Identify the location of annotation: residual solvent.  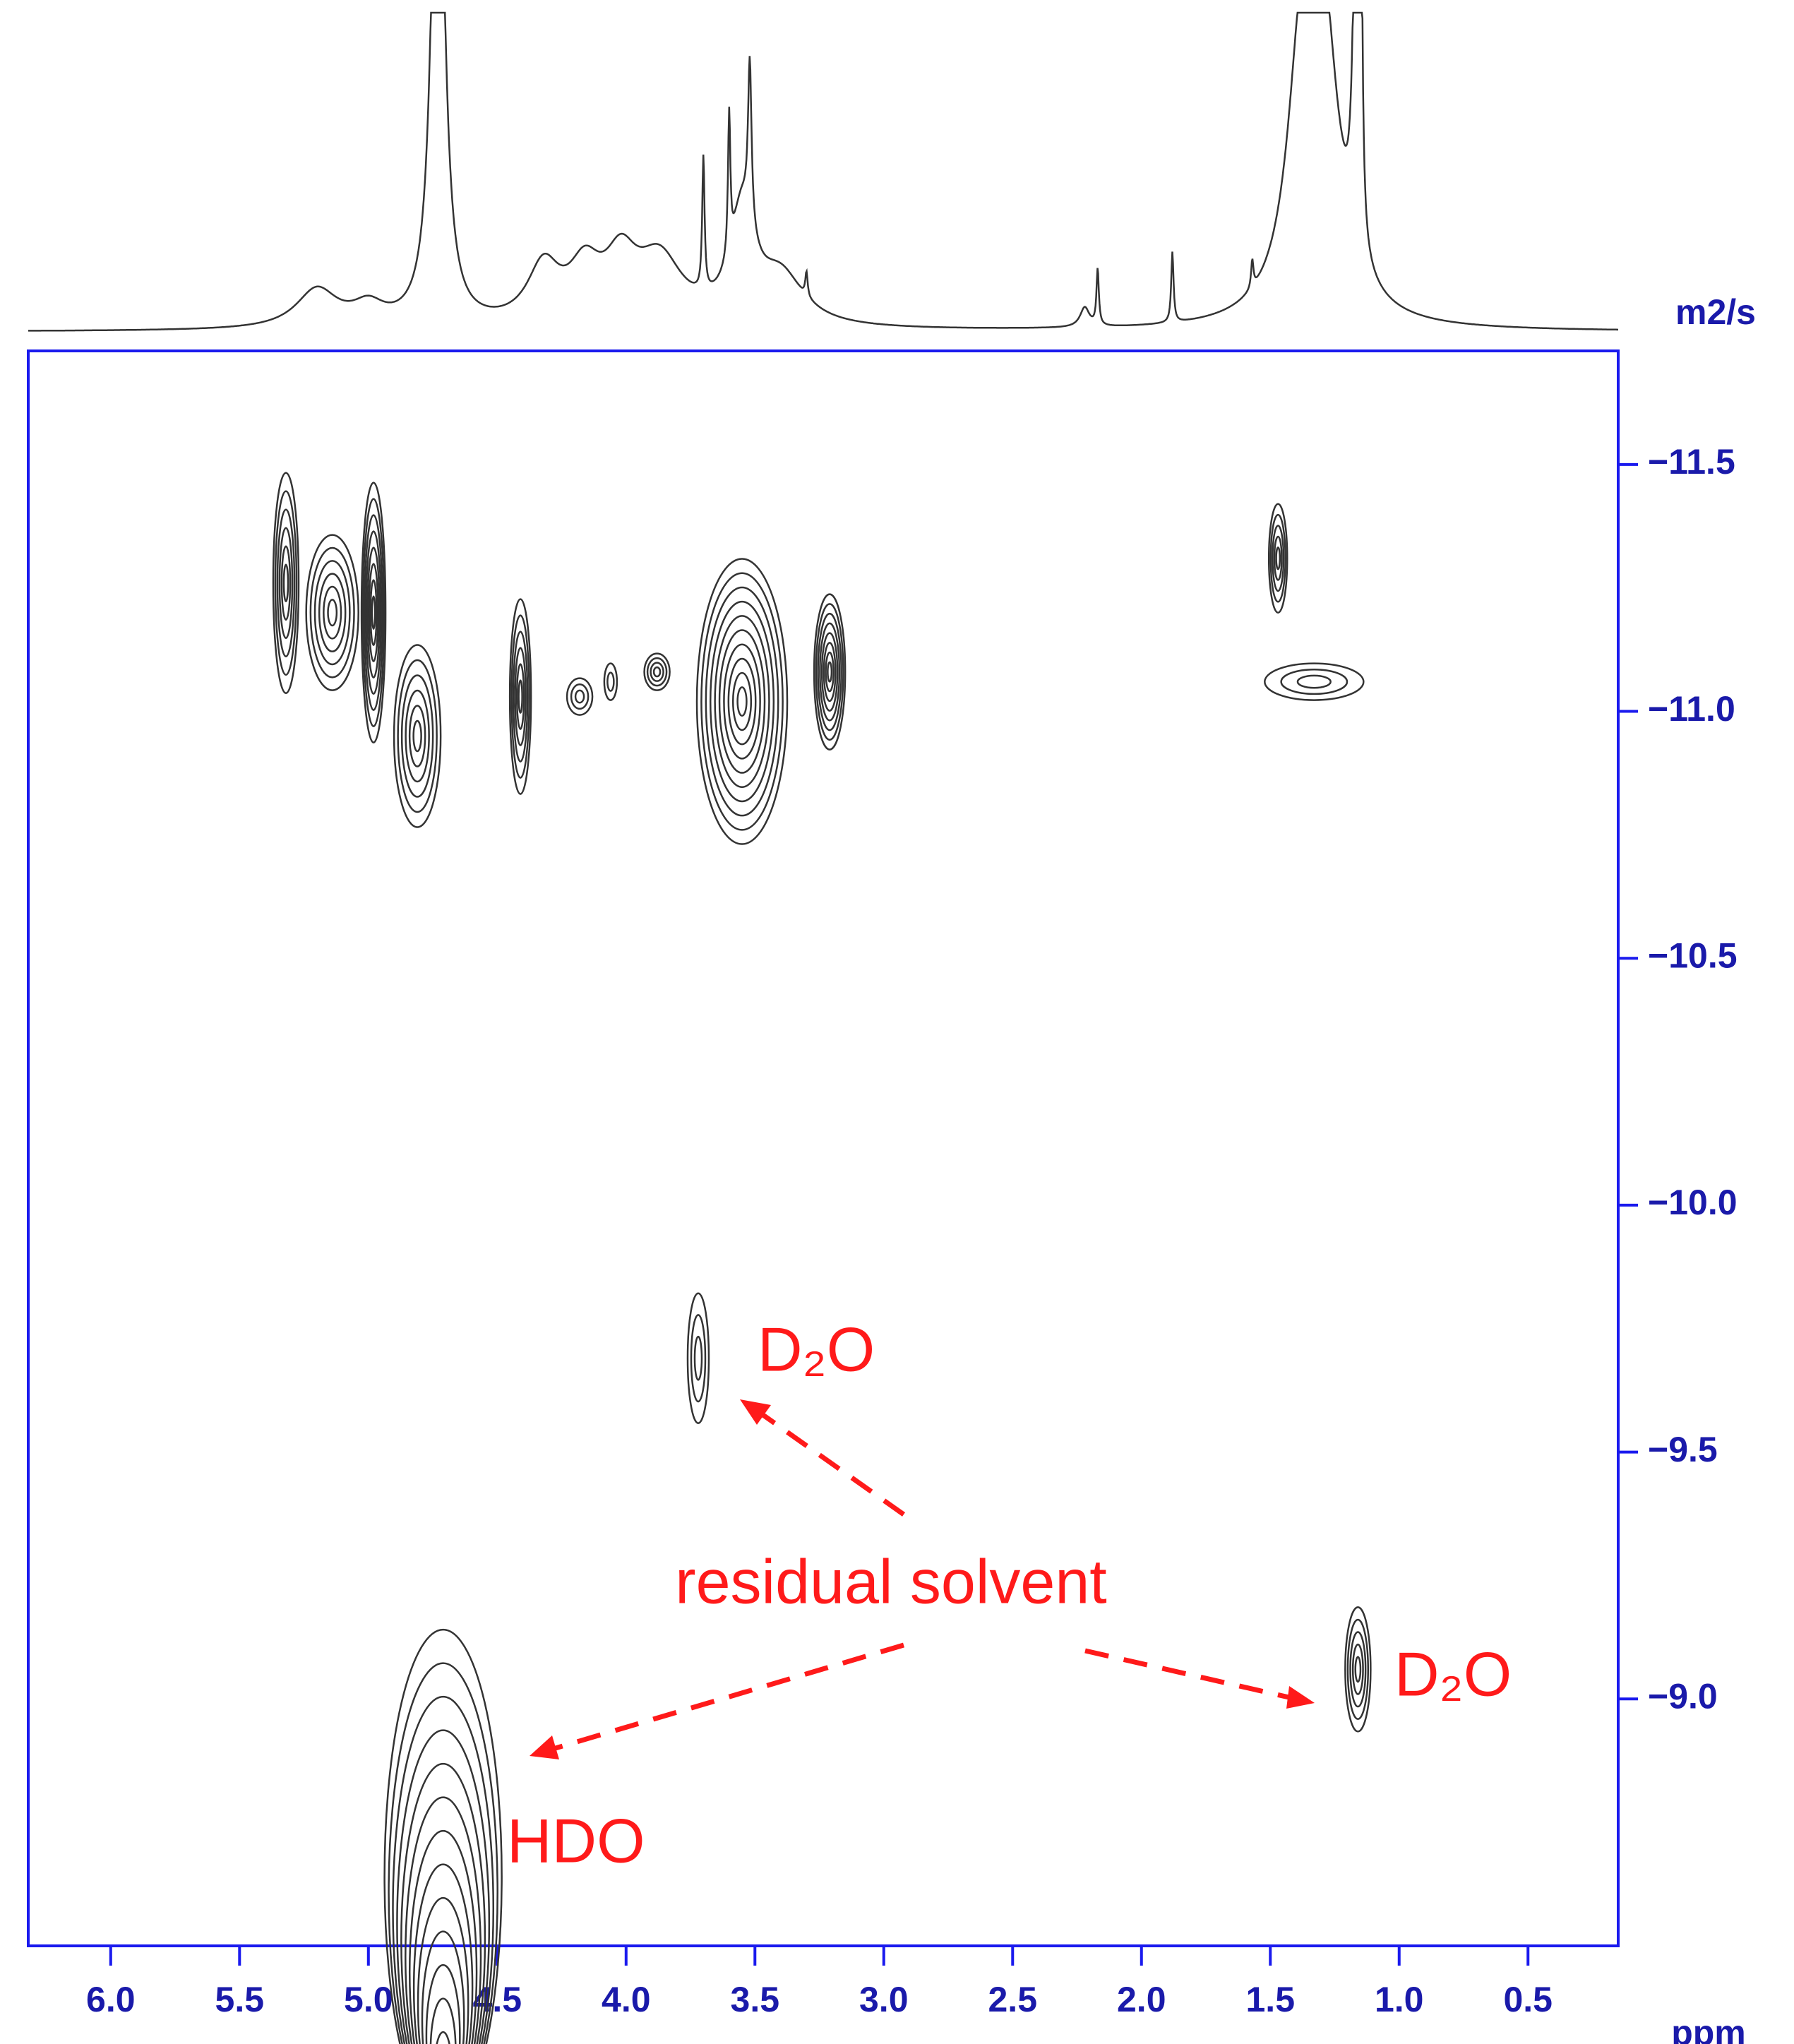
(890, 1581).